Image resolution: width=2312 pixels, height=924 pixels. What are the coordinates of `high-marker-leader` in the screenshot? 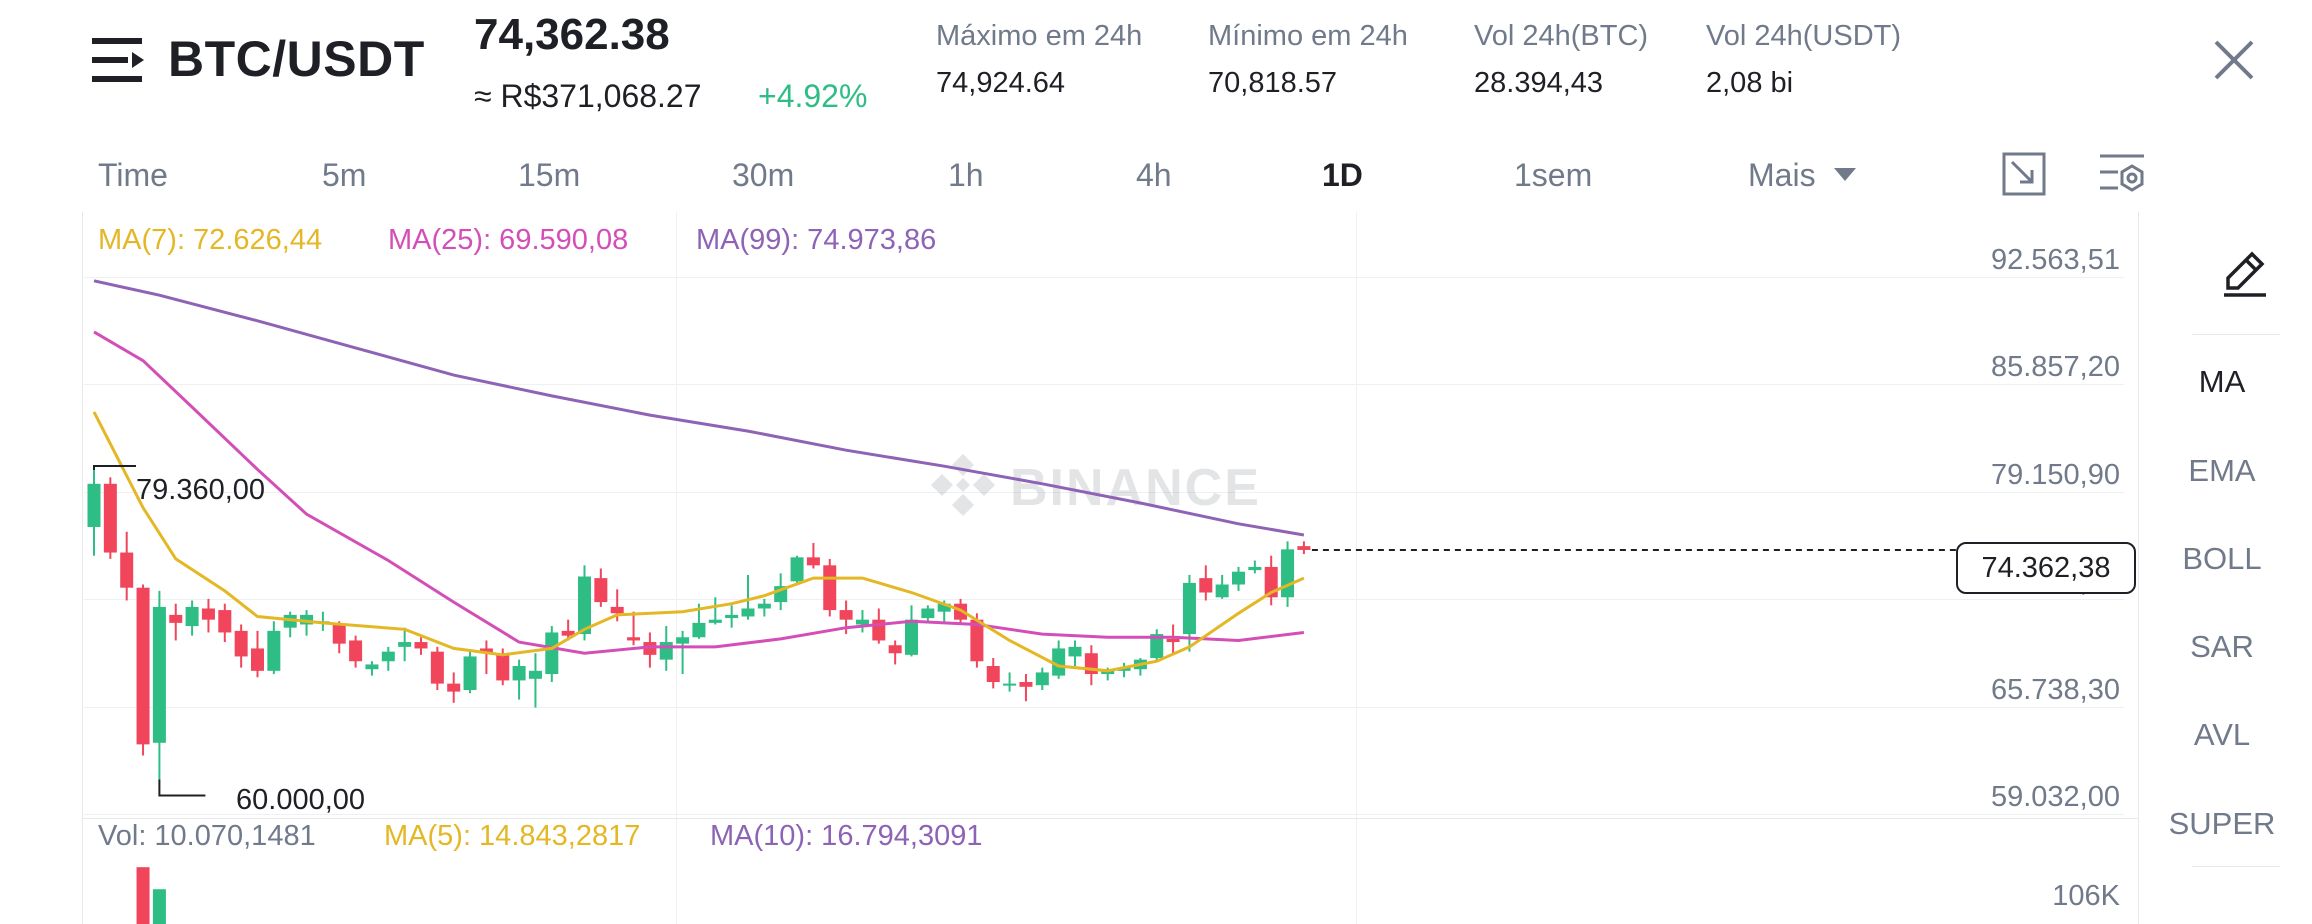 It's located at (114, 468).